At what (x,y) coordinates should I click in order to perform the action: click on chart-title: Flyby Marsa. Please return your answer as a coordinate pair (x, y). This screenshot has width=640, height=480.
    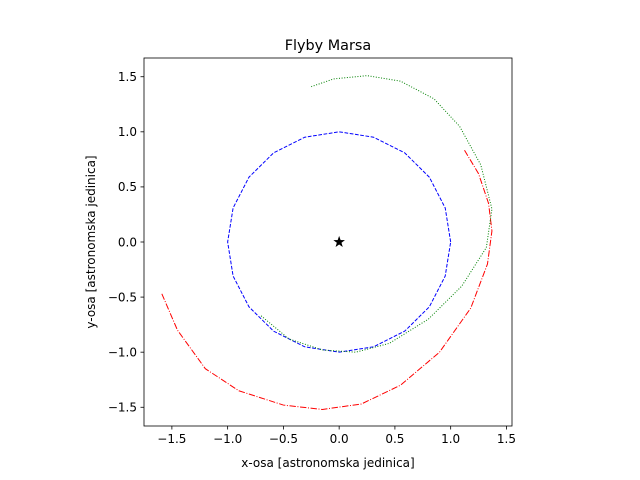
    Looking at the image, I should click on (328, 46).